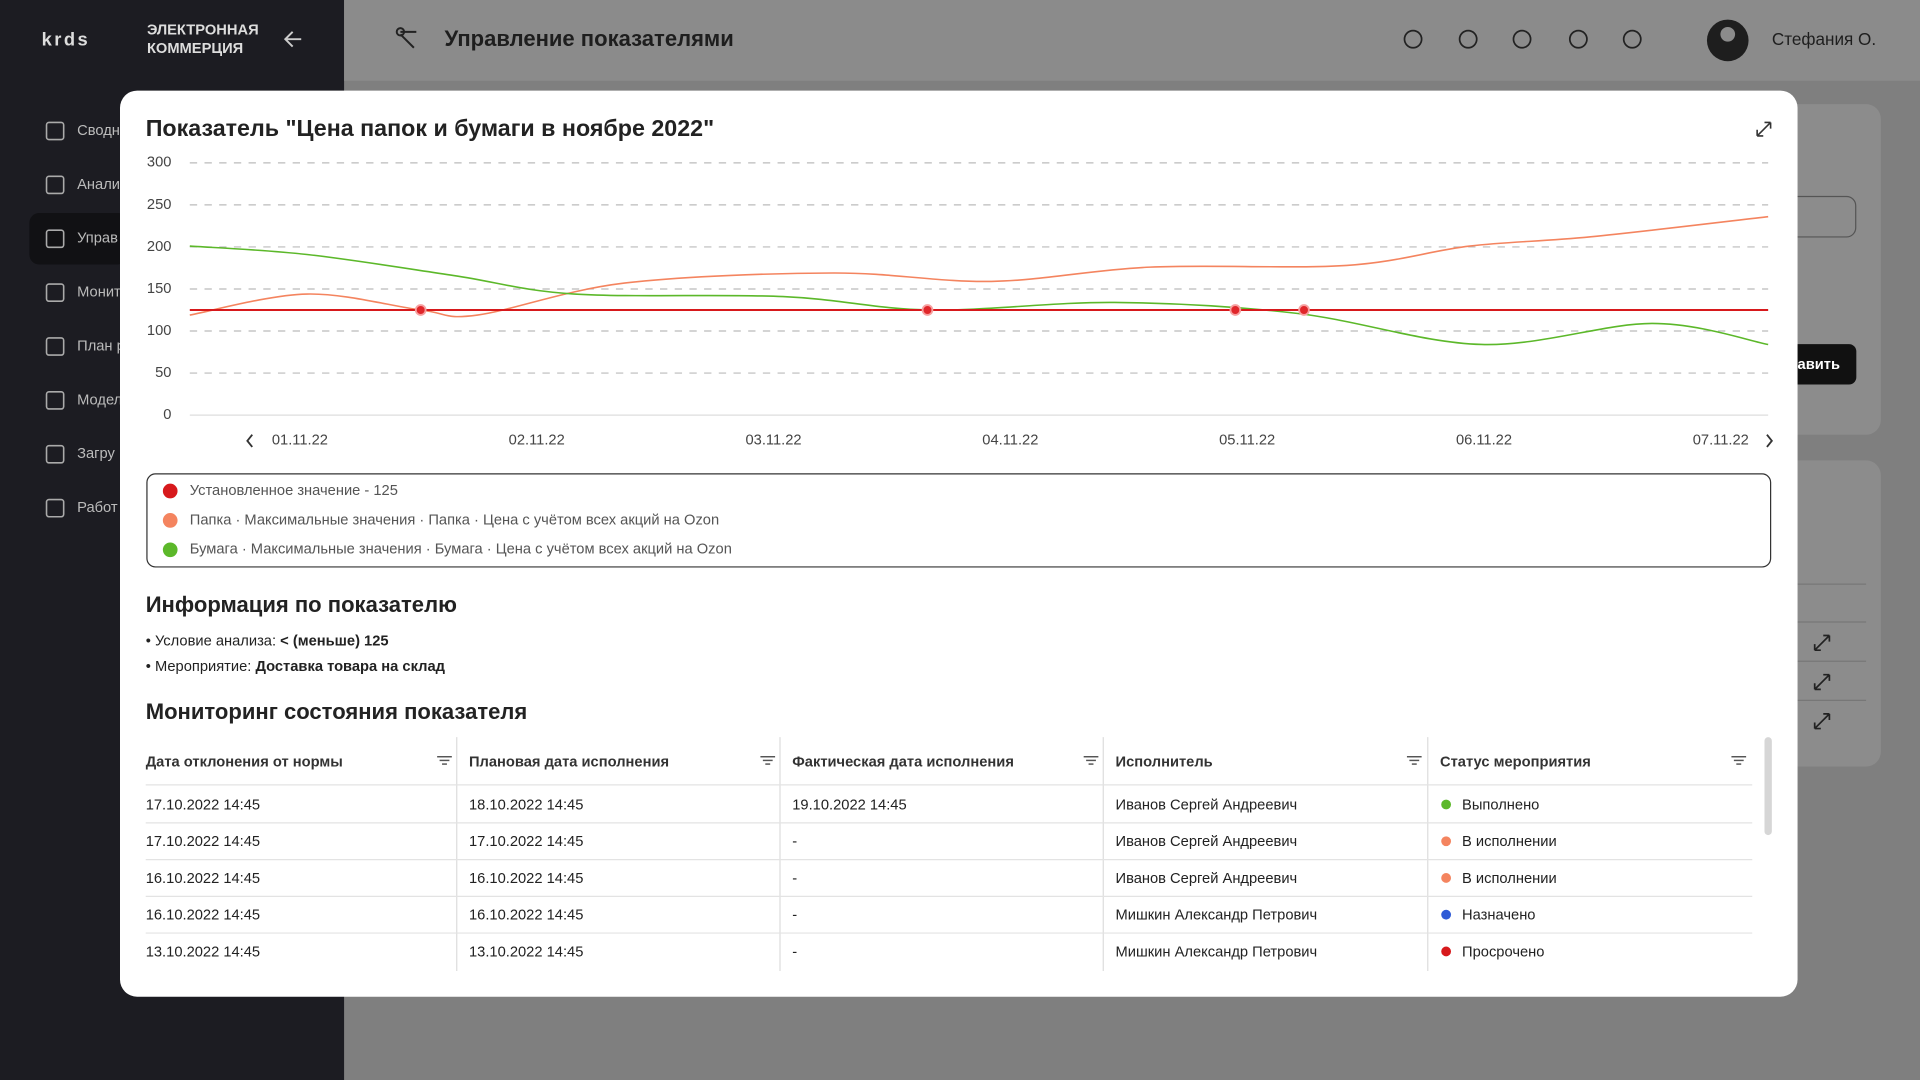 The width and height of the screenshot is (1920, 1080). Describe the element at coordinates (588, 38) in the screenshot. I see `header-title: Управление показателями` at that location.